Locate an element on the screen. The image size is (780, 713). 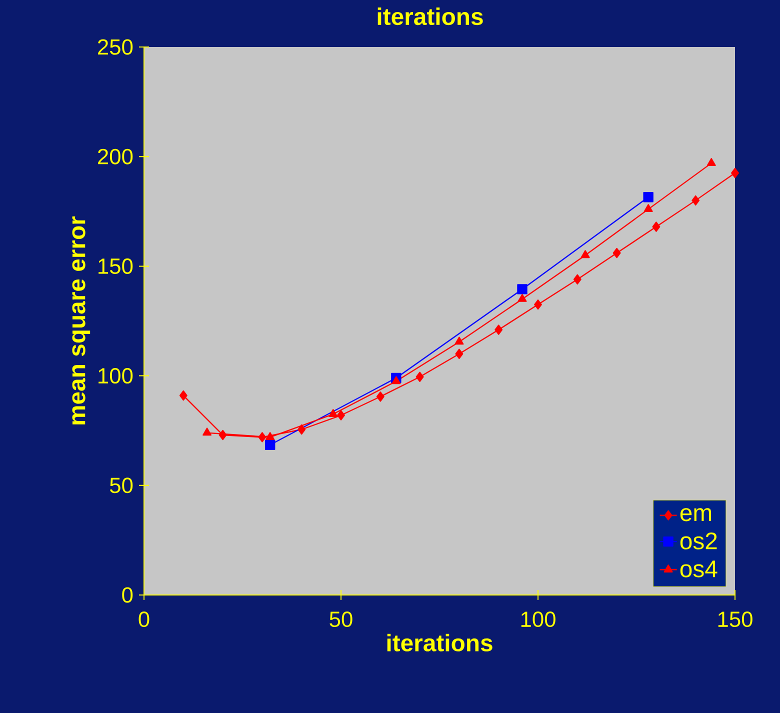
x-tick-label: 50 is located at coordinates (341, 620).